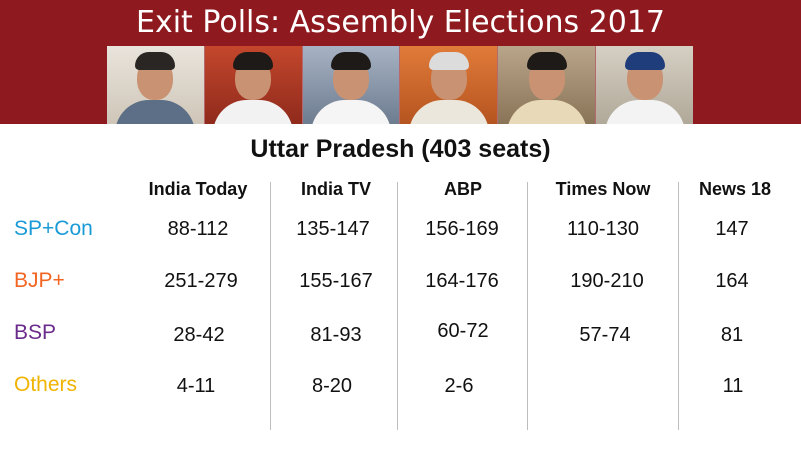  Describe the element at coordinates (201, 281) in the screenshot. I see `table-cell: 251-279` at that location.